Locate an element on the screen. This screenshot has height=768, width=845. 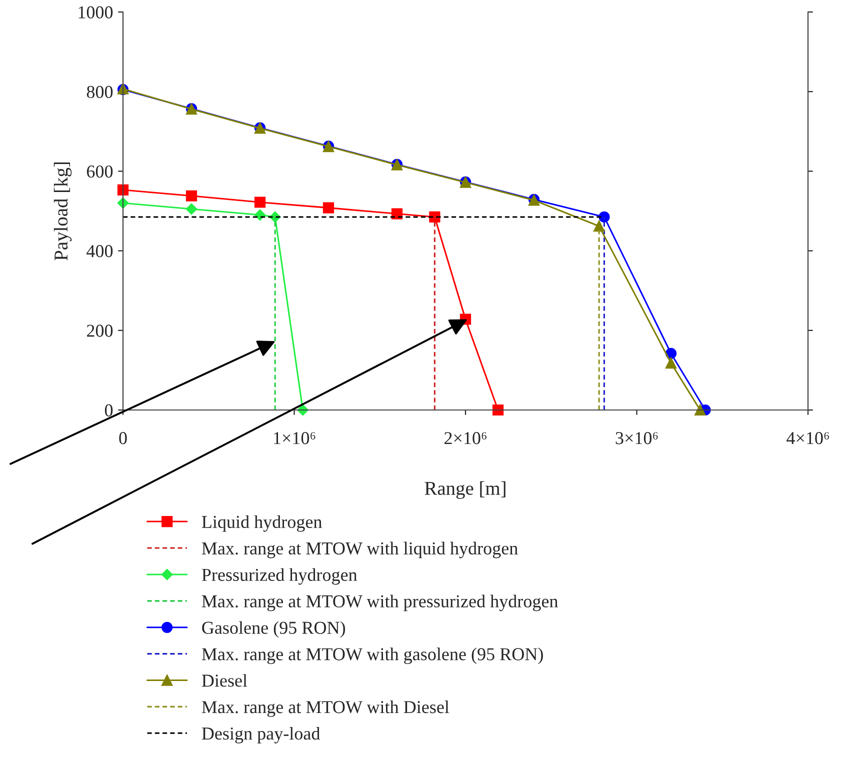
x-tick-label: 2×10⁶ is located at coordinates (465, 438).